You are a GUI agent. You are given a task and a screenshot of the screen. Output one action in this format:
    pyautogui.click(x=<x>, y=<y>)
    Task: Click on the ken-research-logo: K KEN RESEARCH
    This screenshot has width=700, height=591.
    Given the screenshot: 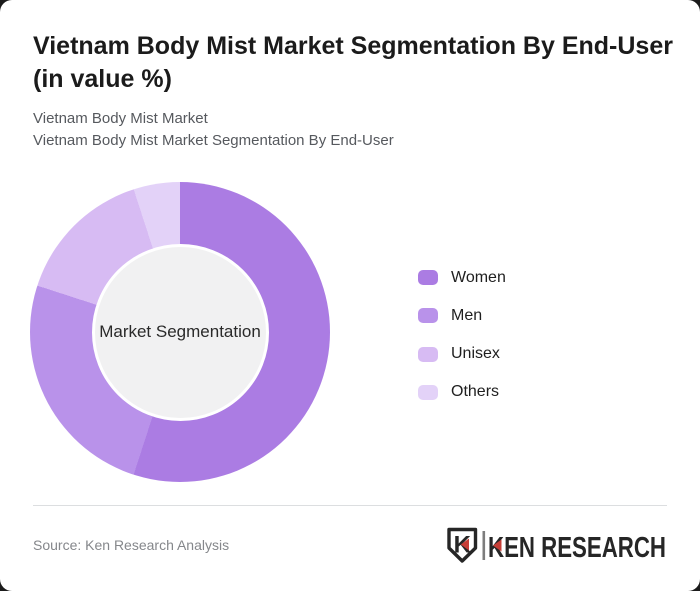 What is the action you would take?
    pyautogui.click(x=556, y=545)
    